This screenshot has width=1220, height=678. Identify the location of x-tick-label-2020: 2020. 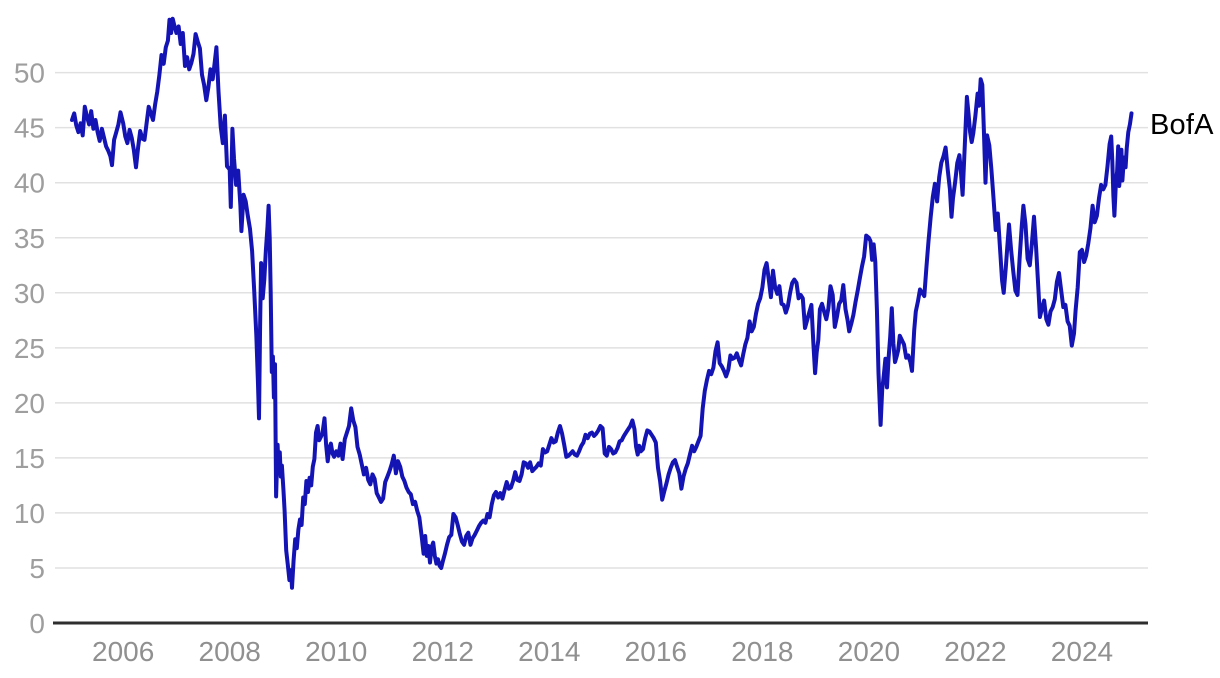
(869, 651).